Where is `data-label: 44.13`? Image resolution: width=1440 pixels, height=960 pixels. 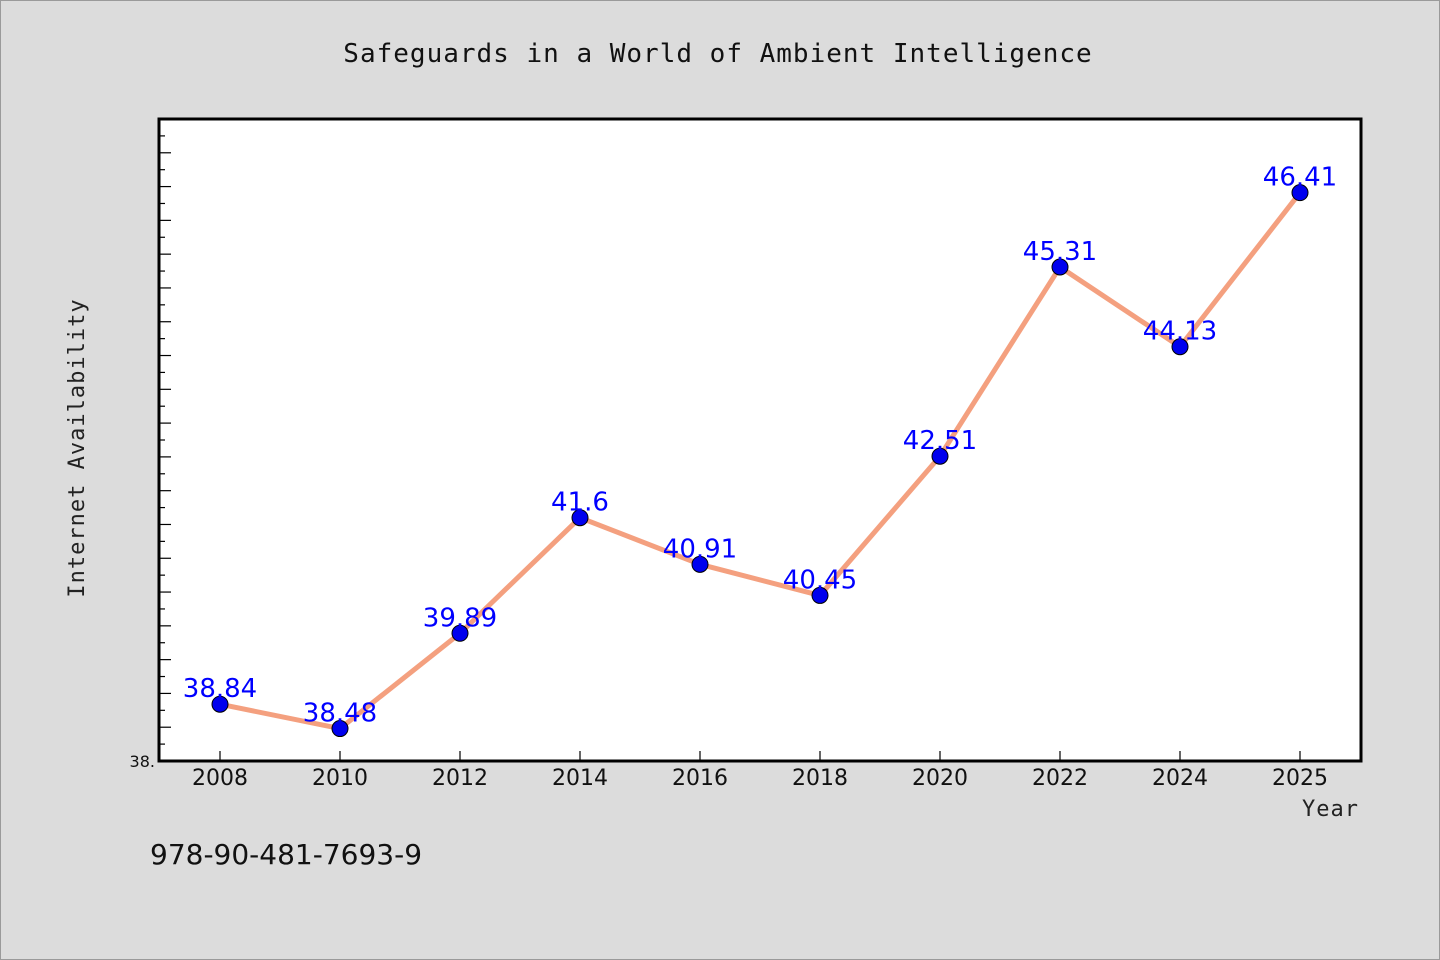 data-label: 44.13 is located at coordinates (1180, 332).